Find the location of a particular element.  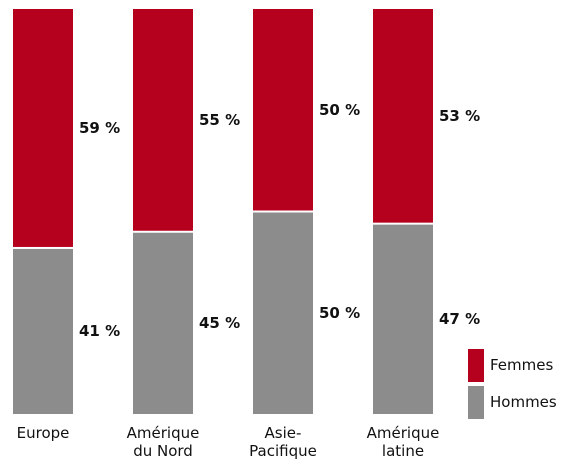

x-tick-label: Asie-Pacifique is located at coordinates (283, 442).